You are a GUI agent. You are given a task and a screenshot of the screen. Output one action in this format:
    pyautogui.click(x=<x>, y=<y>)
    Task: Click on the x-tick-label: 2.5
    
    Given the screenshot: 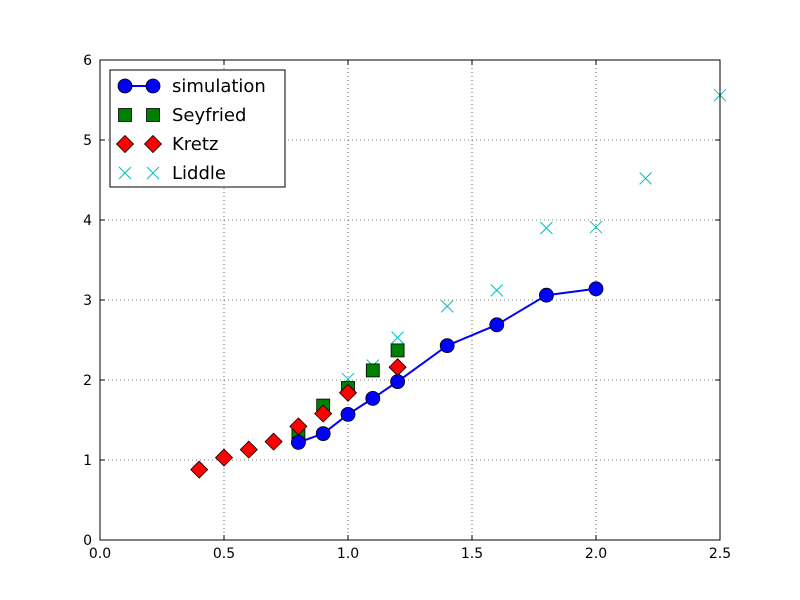 What is the action you would take?
    pyautogui.click(x=720, y=554)
    